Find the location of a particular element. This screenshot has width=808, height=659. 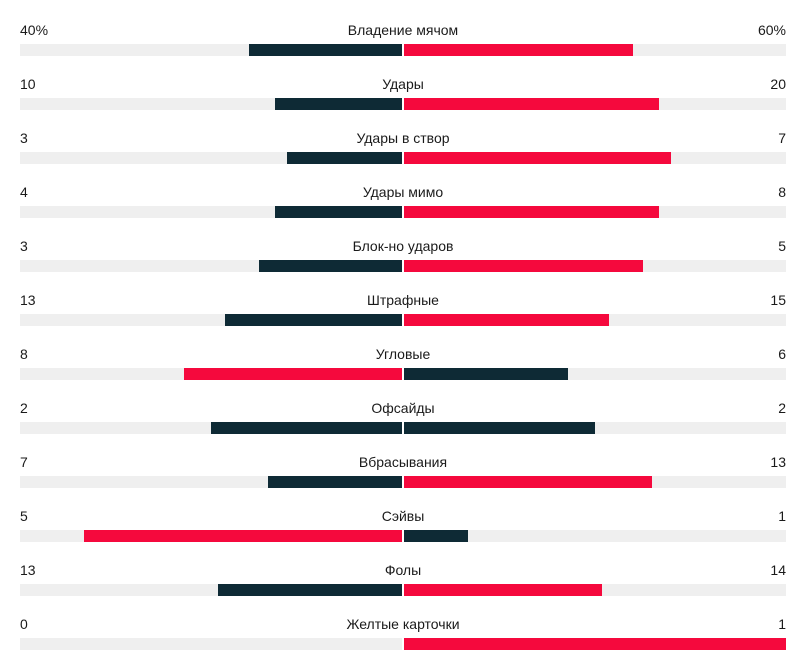

stat-label: Удары is located at coordinates (403, 84).